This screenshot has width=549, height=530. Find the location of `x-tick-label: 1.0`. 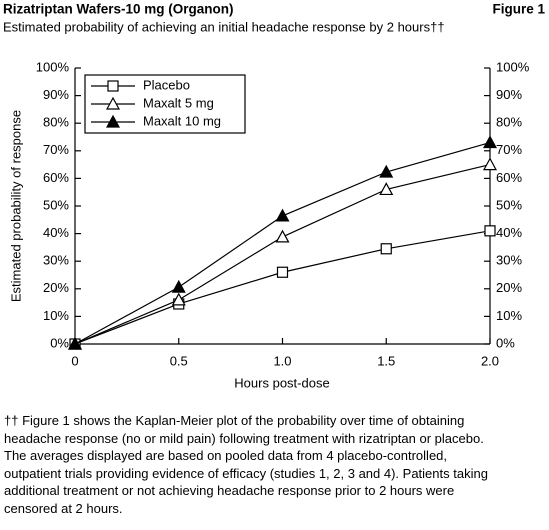

x-tick-label: 1.0 is located at coordinates (282, 360).